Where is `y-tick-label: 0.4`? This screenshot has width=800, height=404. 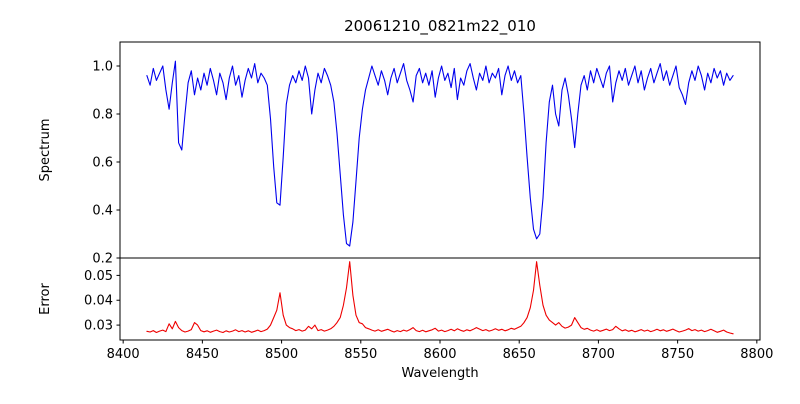 y-tick-label: 0.4 is located at coordinates (102, 211).